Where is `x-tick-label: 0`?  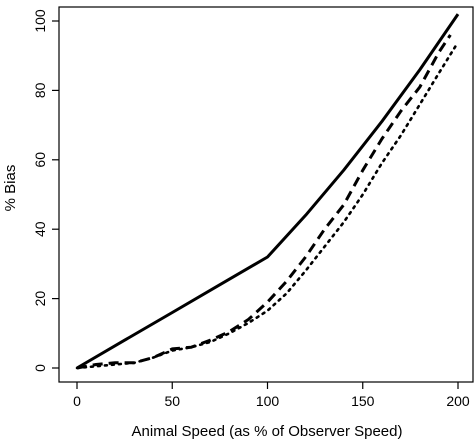
x-tick-label: 0 is located at coordinates (77, 401).